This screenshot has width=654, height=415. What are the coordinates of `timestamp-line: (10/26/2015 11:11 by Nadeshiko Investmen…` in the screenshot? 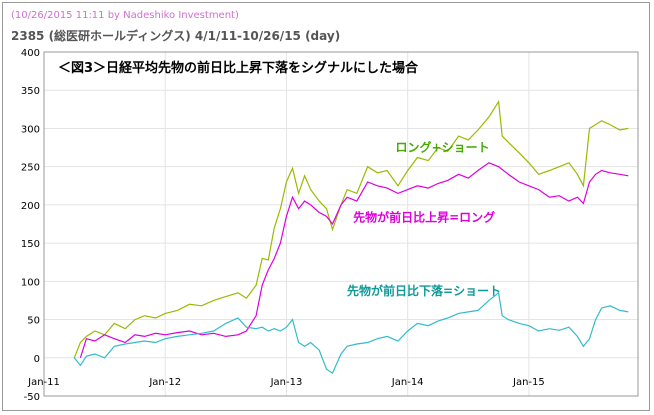 It's located at (125, 15).